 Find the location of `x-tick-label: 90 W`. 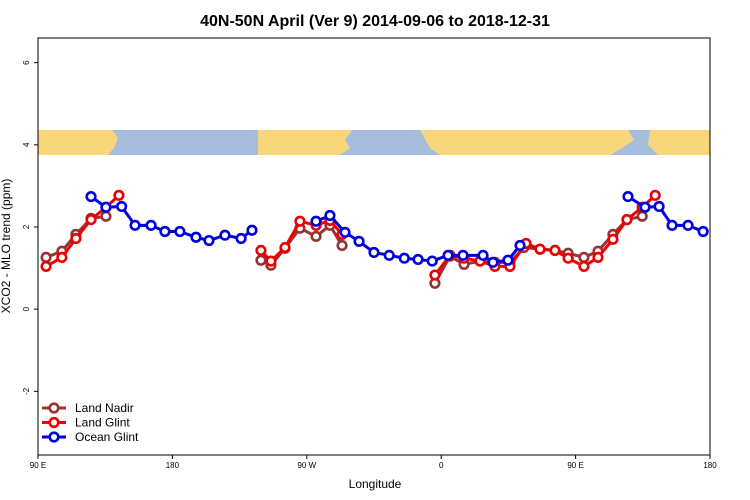

x-tick-label: 90 W is located at coordinates (306, 465).